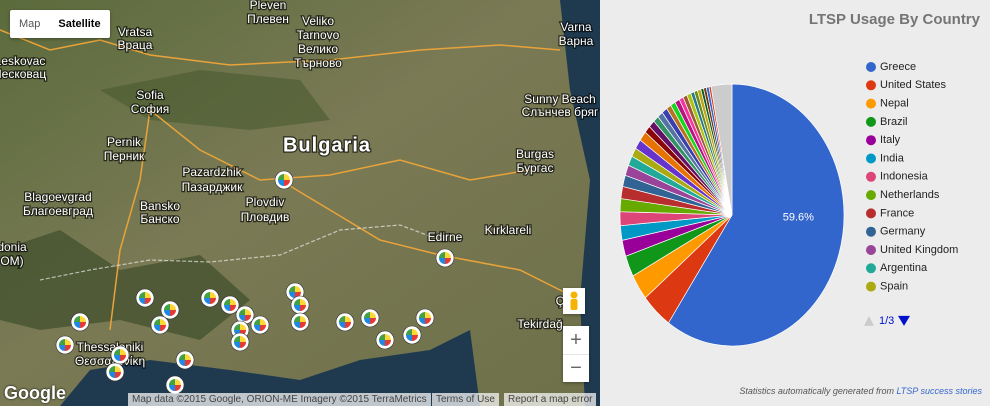 The image size is (990, 406). What do you see at coordinates (550, 399) in the screenshot?
I see `report-link: Report a map error` at bounding box center [550, 399].